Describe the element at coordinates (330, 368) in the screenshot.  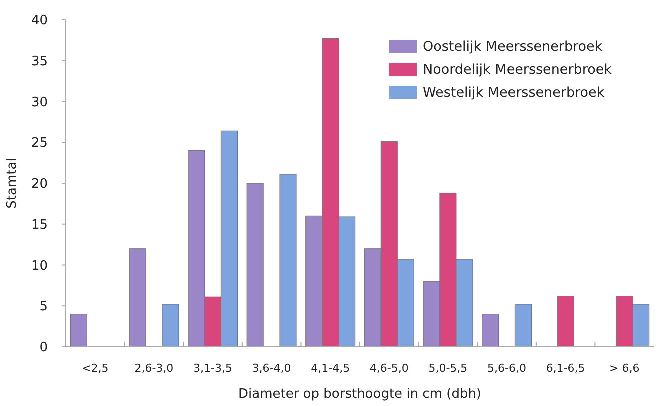
I see `x-tick-label: 4,1-4,5` at that location.